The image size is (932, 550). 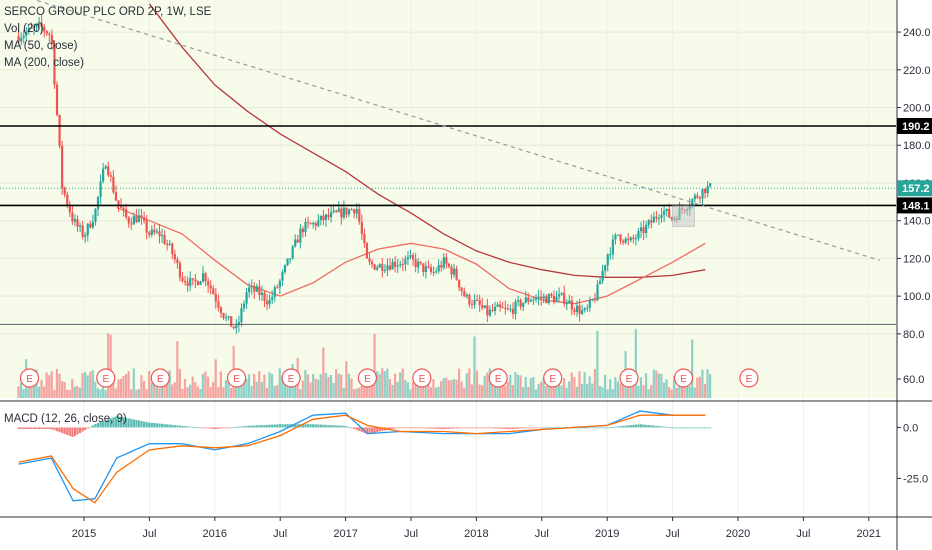 What do you see at coordinates (362, 459) in the screenshot?
I see `signal-line` at bounding box center [362, 459].